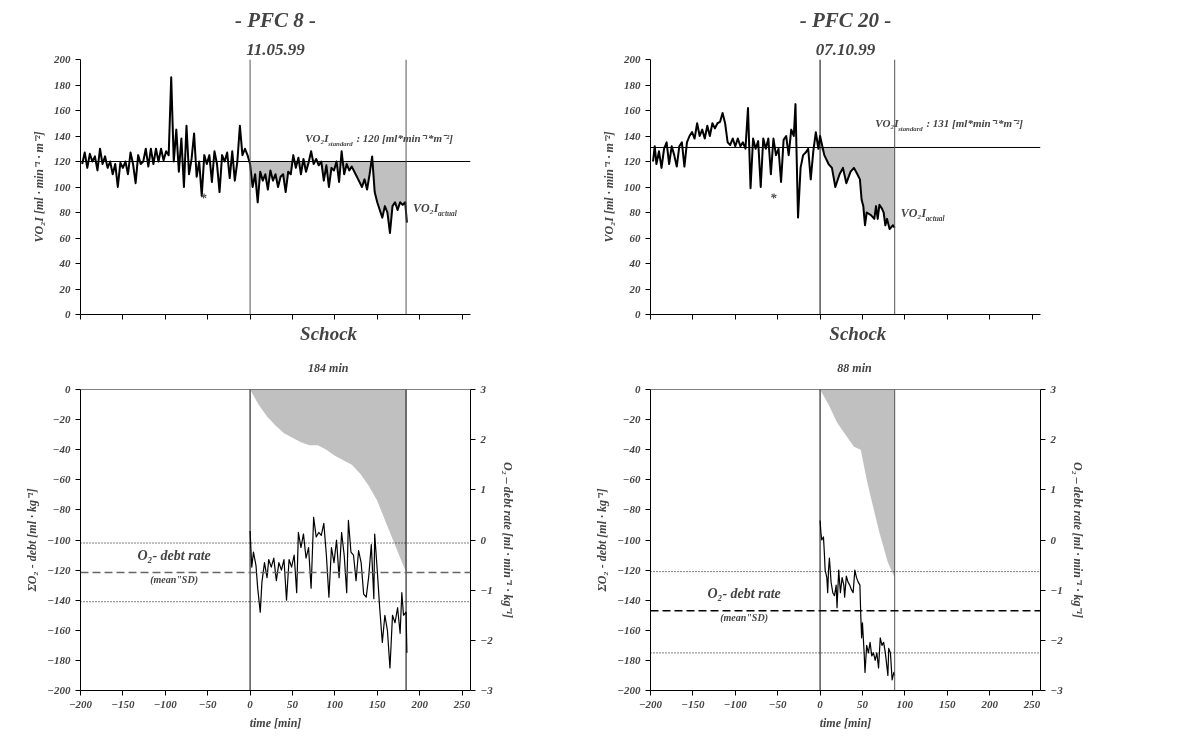 This screenshot has height=752, width=1181. Describe the element at coordinates (275, 19) in the screenshot. I see `chart-title: - PFC 8 -` at that location.